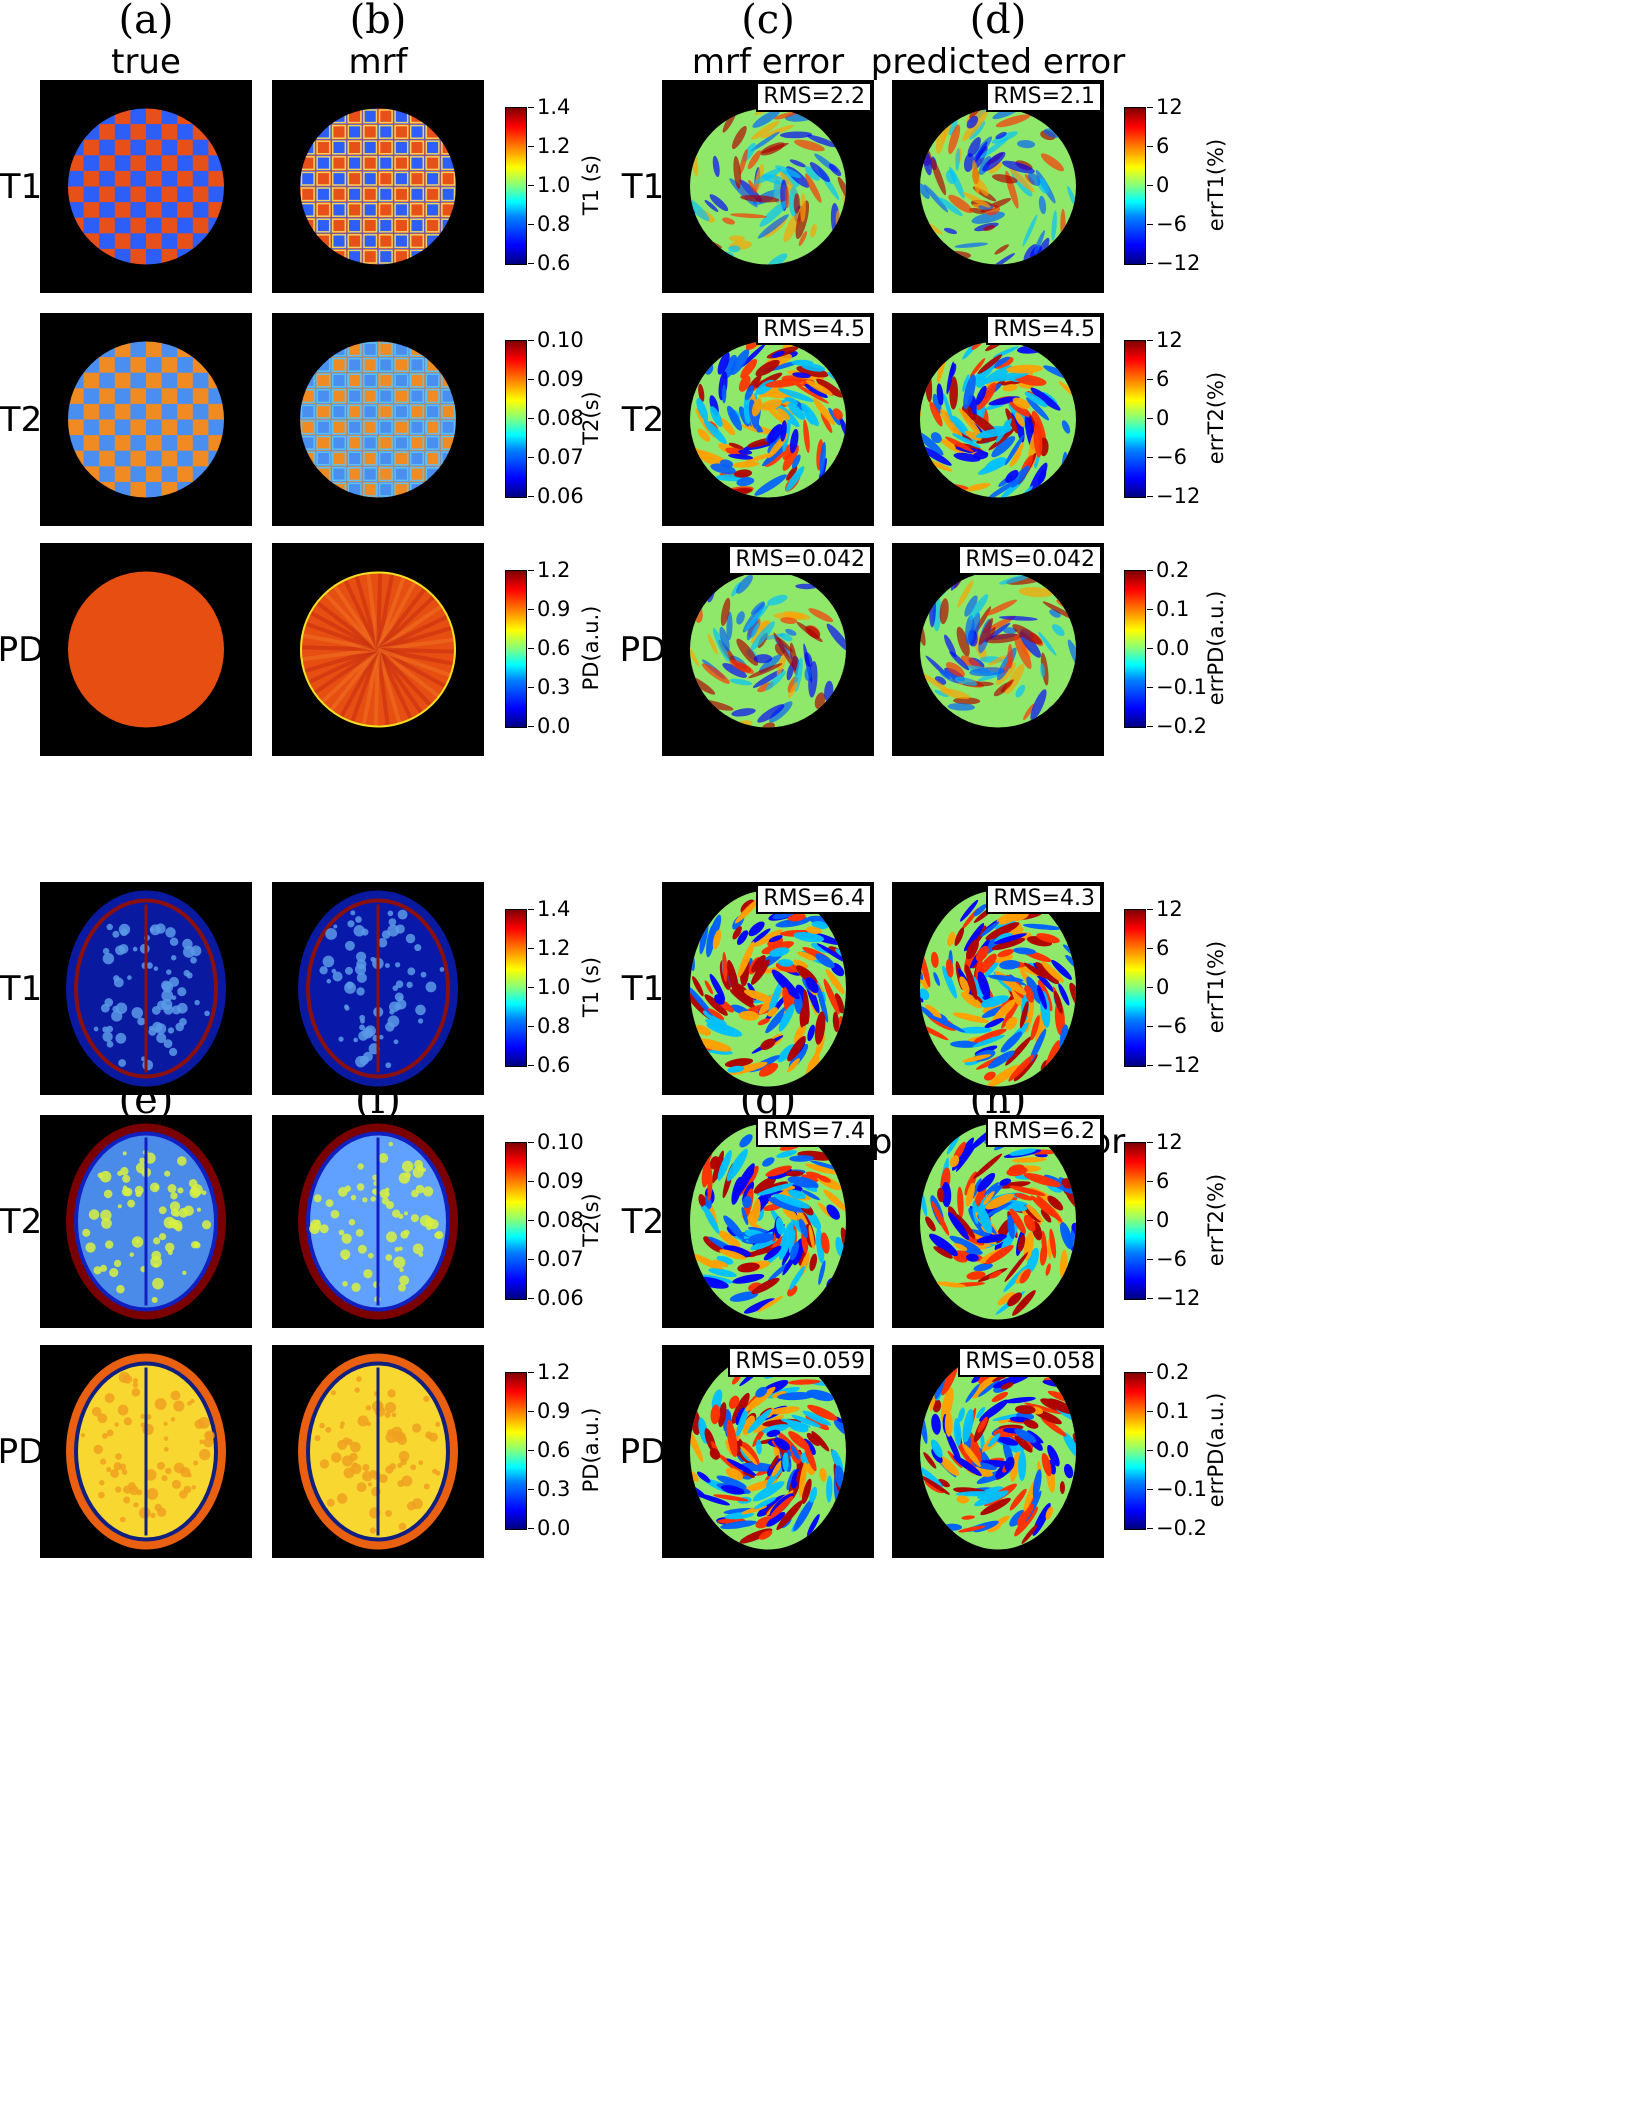 This screenshot has width=1645, height=2118. Describe the element at coordinates (21, 419) in the screenshot. I see `row-label-left-t2: T2` at that location.